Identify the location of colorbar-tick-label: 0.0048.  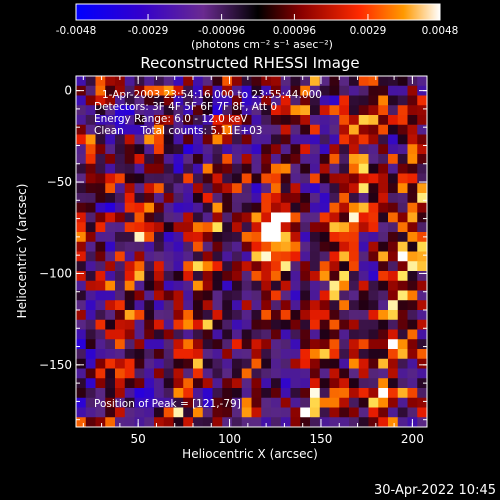
(440, 31).